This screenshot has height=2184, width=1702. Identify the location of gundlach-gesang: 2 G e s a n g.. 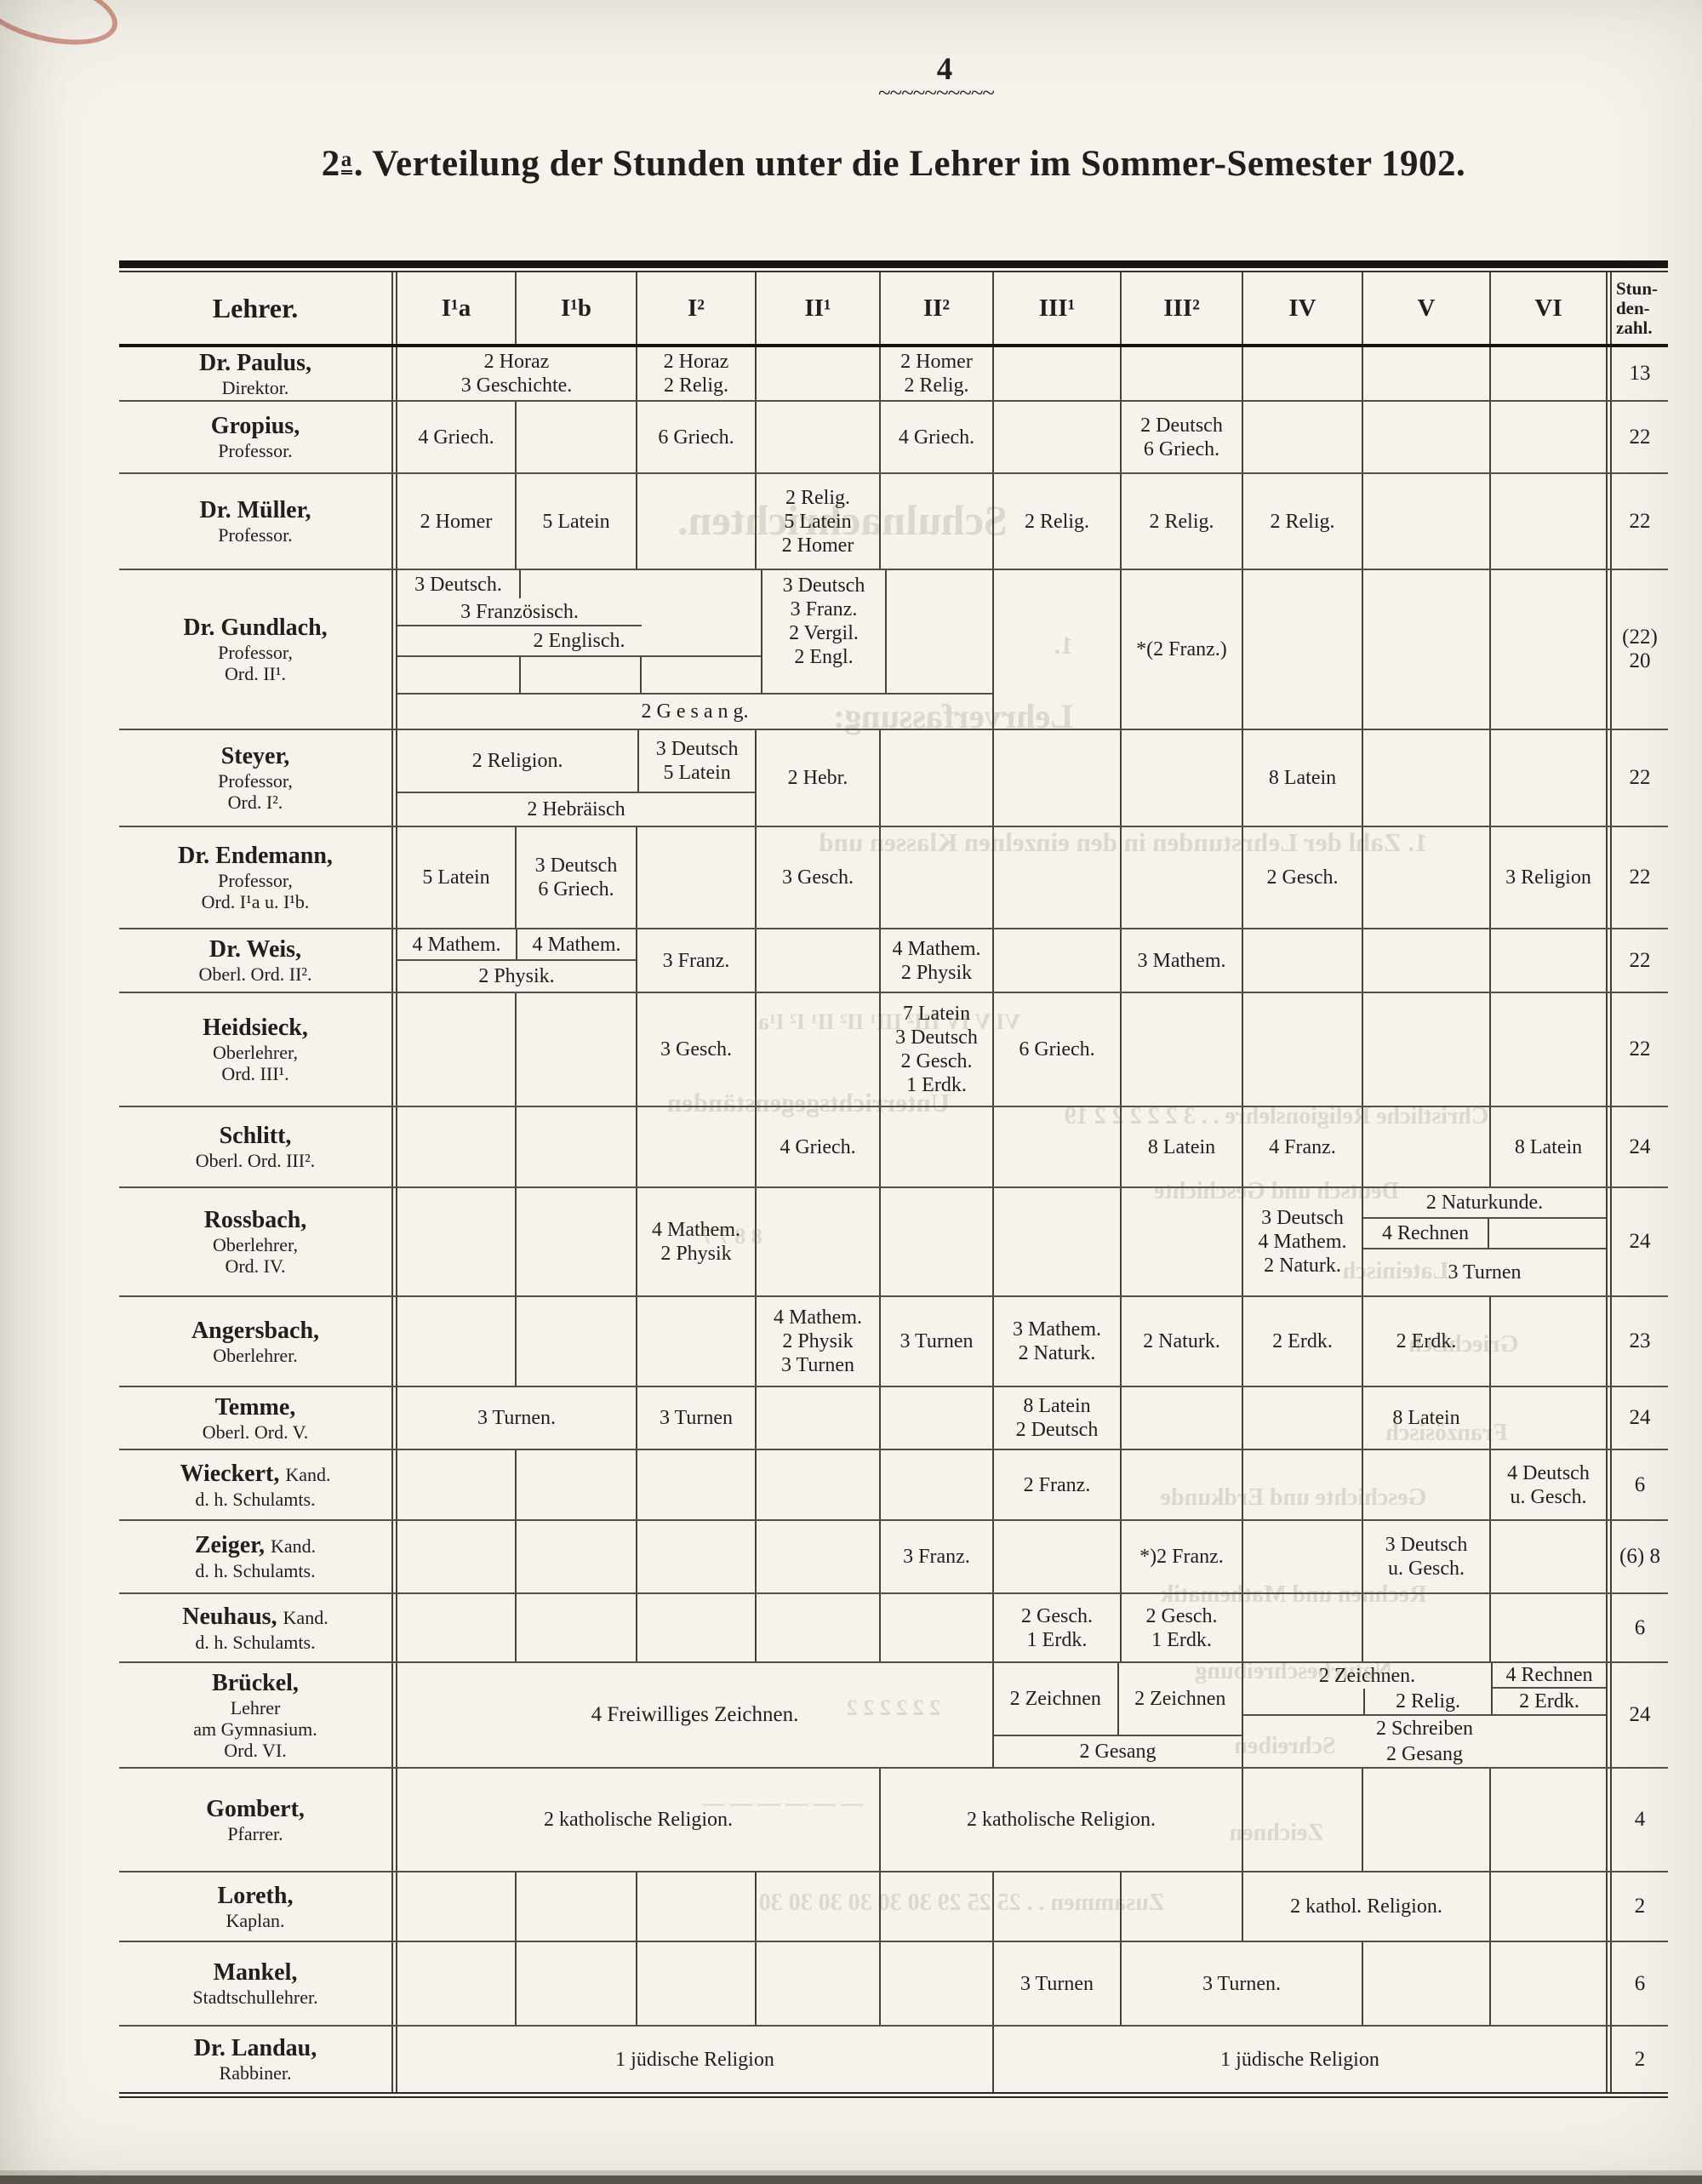
(694, 711).